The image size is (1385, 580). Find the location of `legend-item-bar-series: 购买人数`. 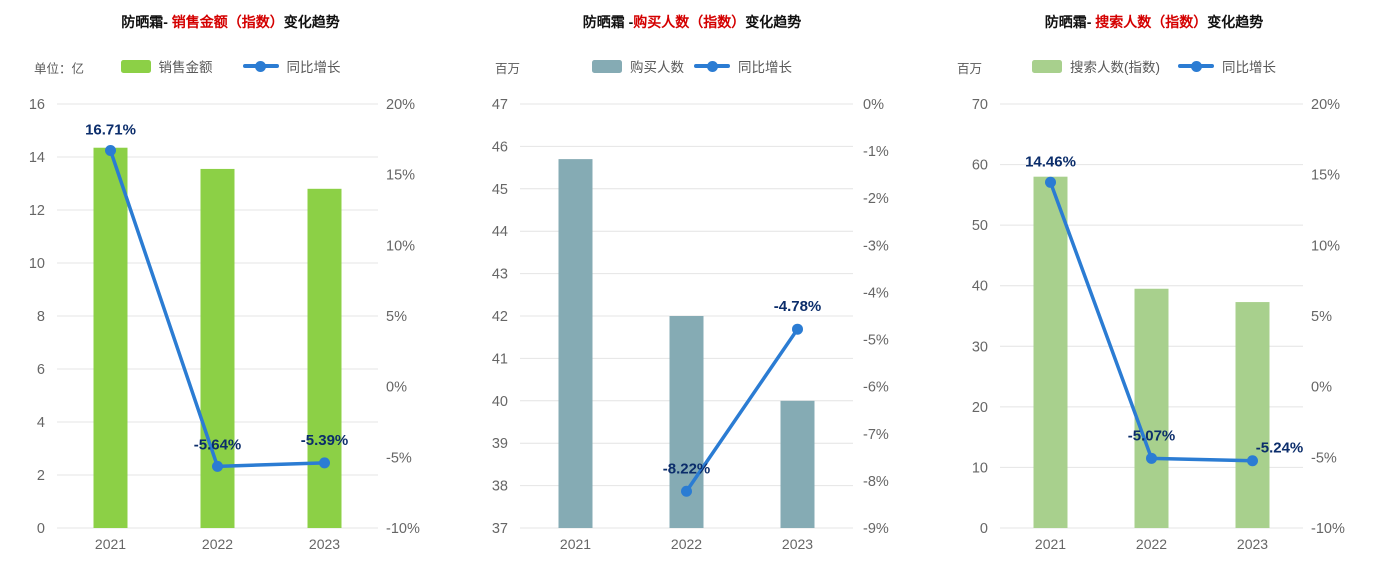

legend-item-bar-series: 购买人数 is located at coordinates (638, 66).